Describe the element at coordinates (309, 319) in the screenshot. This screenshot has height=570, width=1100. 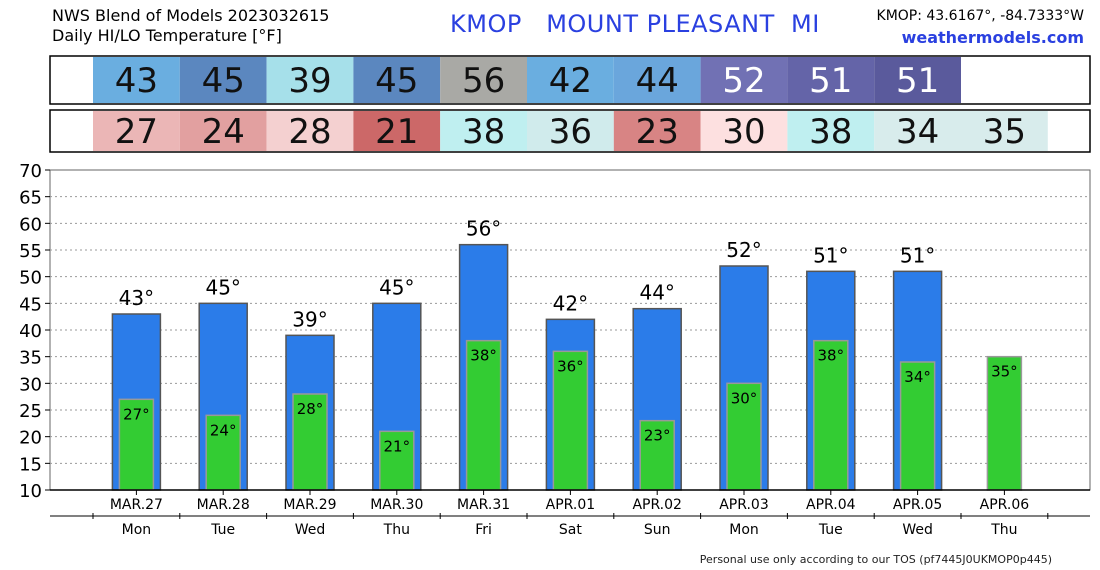
I see `high-temp-label: 39°` at that location.